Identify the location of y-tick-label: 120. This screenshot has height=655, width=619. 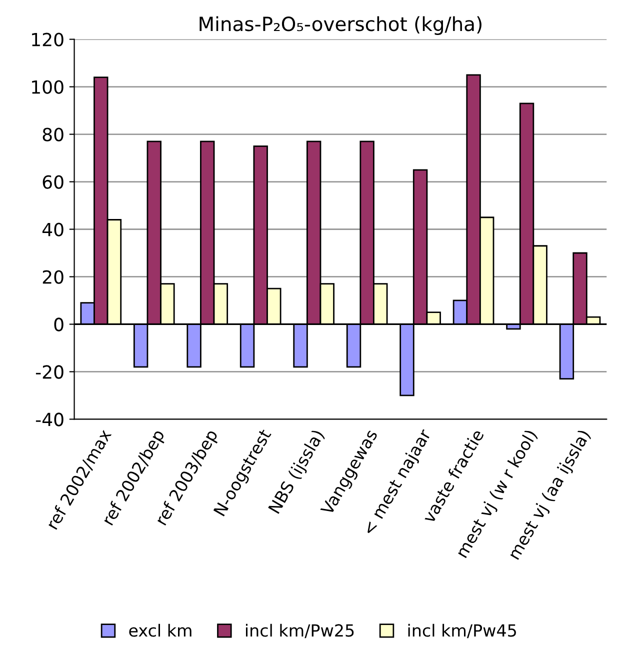
(48, 39).